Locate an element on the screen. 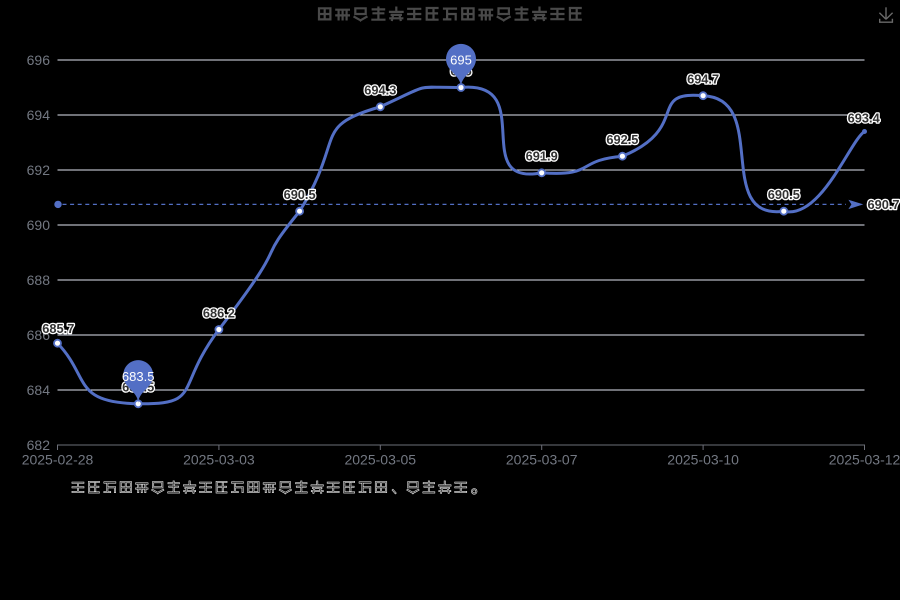  svg-text: 691.9 is located at coordinates (542, 156).